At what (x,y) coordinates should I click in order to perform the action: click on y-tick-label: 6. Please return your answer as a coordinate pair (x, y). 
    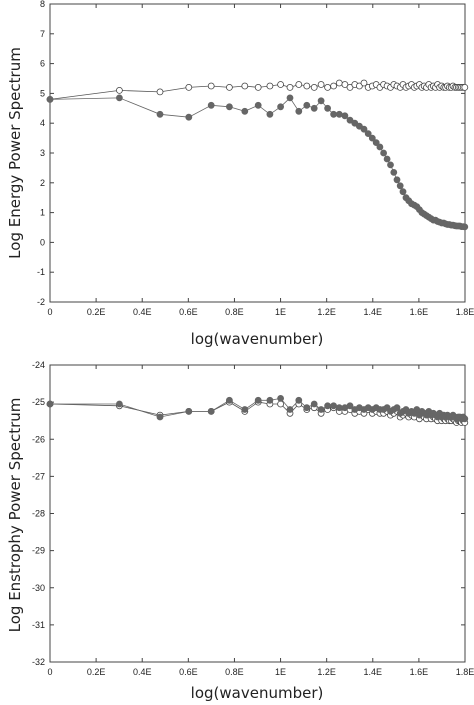
    Looking at the image, I should click on (42, 64).